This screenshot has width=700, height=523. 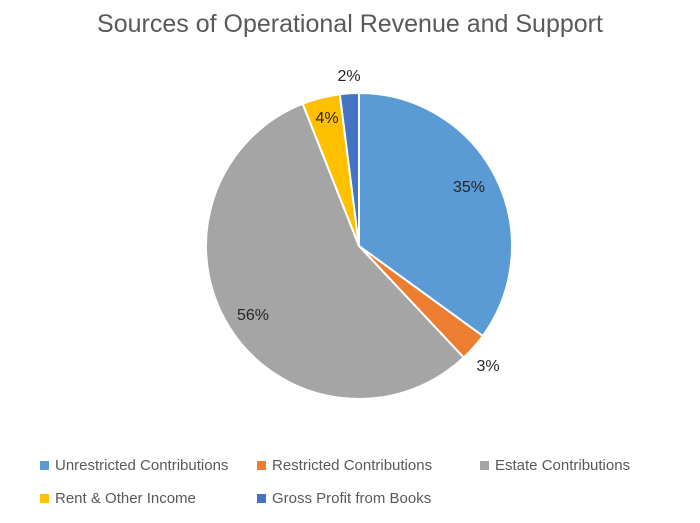 I want to click on legend-label-5: Gross Profit from Books, so click(x=352, y=498).